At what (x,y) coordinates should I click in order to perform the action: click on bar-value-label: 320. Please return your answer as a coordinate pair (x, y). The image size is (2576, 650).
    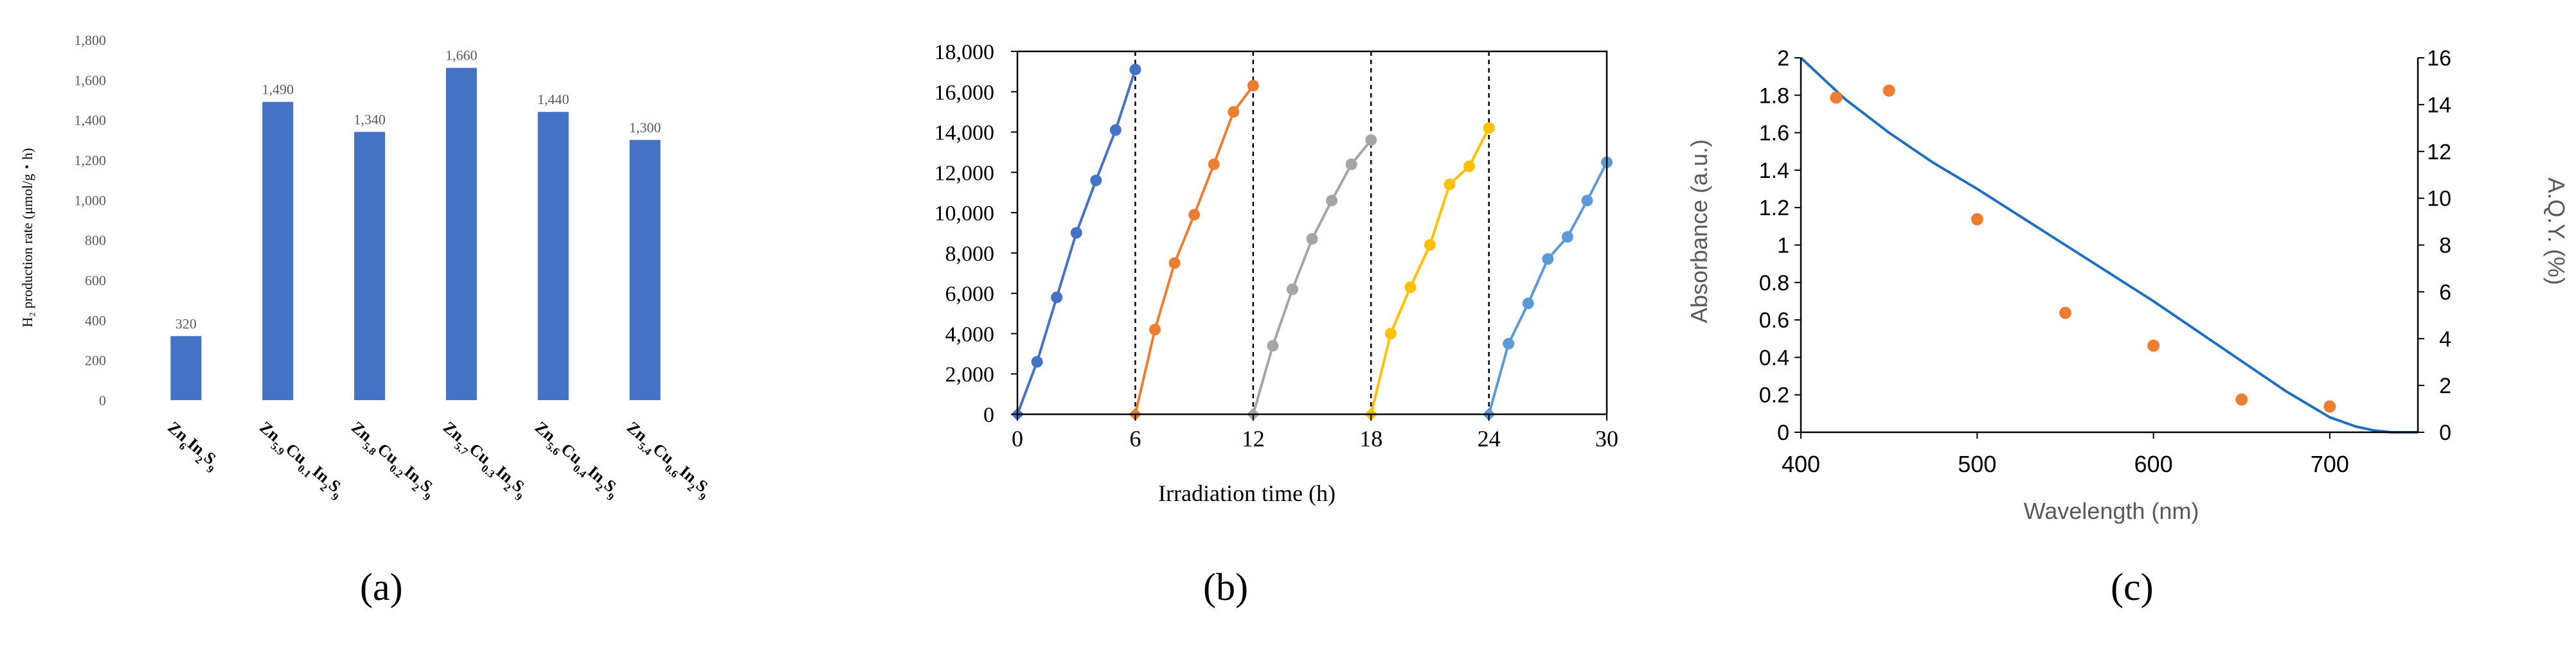
    Looking at the image, I should click on (186, 323).